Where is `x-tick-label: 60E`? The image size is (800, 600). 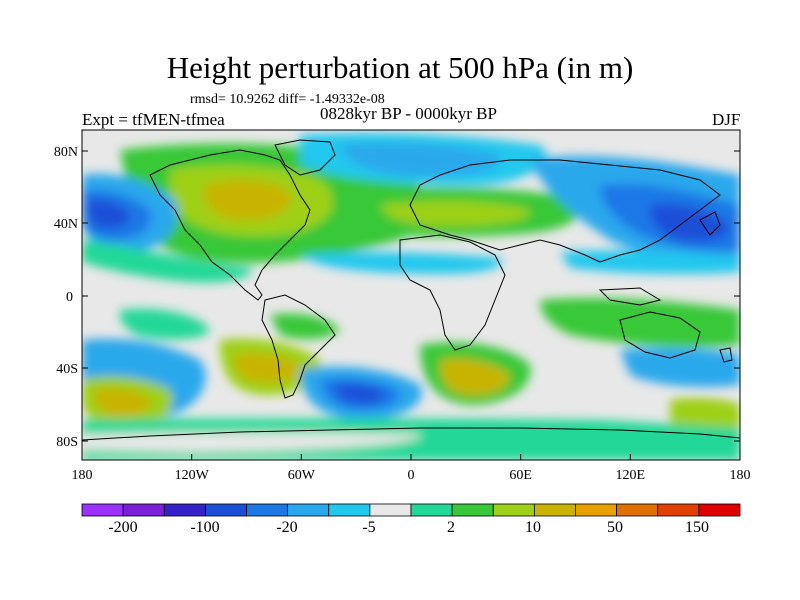 x-tick-label: 60E is located at coordinates (520, 475).